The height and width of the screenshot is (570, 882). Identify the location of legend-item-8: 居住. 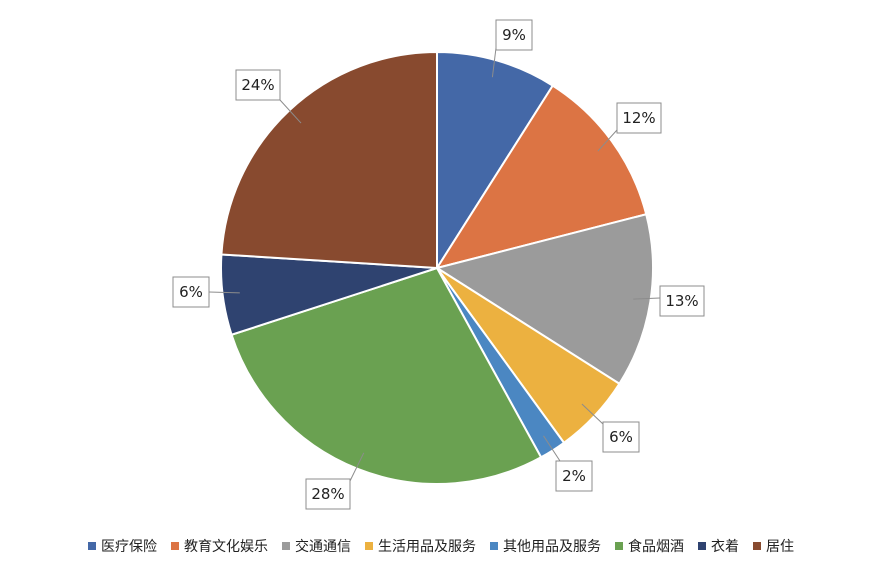
(773, 546).